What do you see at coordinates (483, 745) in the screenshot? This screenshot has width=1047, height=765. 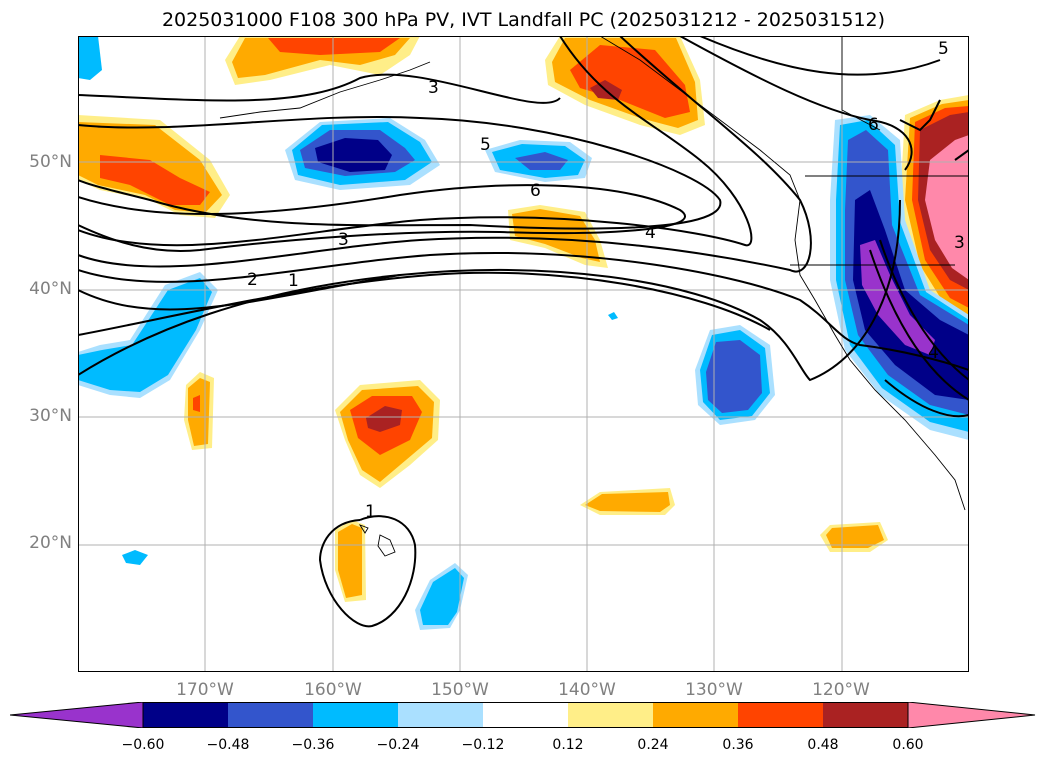 I see `colorbar-tick: −0.12` at bounding box center [483, 745].